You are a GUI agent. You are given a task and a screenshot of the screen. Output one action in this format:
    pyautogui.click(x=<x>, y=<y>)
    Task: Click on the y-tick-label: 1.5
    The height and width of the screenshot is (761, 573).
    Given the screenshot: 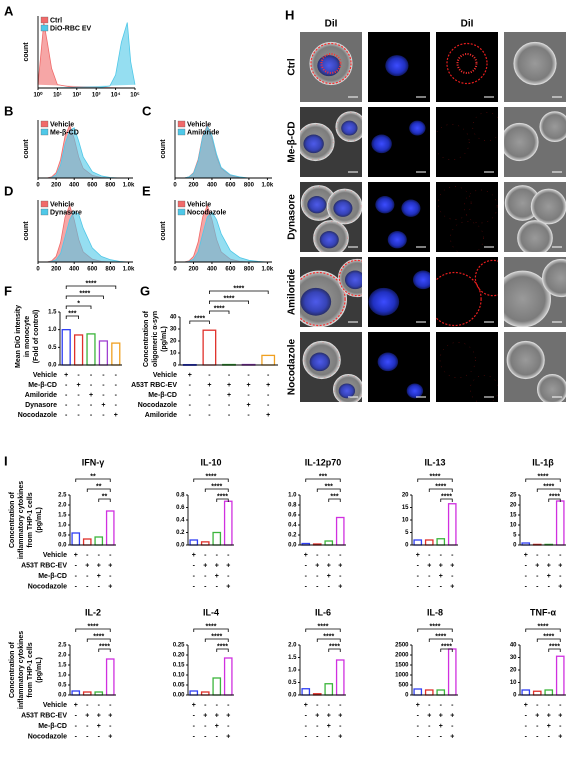 What is the action you would take?
    pyautogui.click(x=292, y=658)
    